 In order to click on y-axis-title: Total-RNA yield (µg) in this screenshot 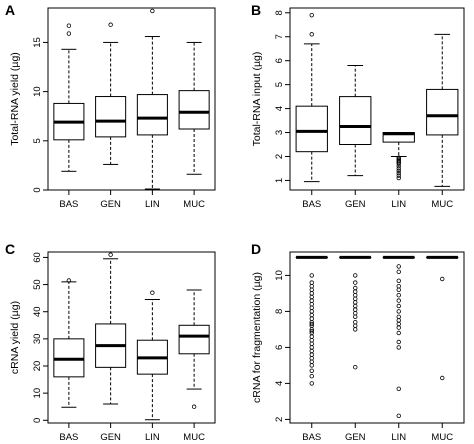, I will do `click(15, 99)`.